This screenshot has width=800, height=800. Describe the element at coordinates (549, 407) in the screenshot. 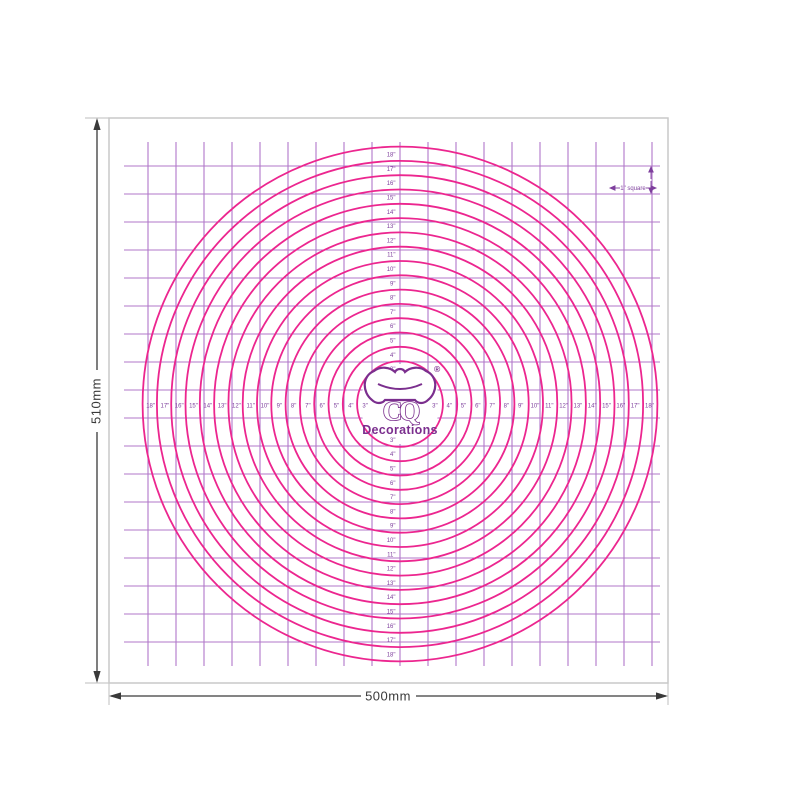

I see `diameter-label-right: 11"` at that location.